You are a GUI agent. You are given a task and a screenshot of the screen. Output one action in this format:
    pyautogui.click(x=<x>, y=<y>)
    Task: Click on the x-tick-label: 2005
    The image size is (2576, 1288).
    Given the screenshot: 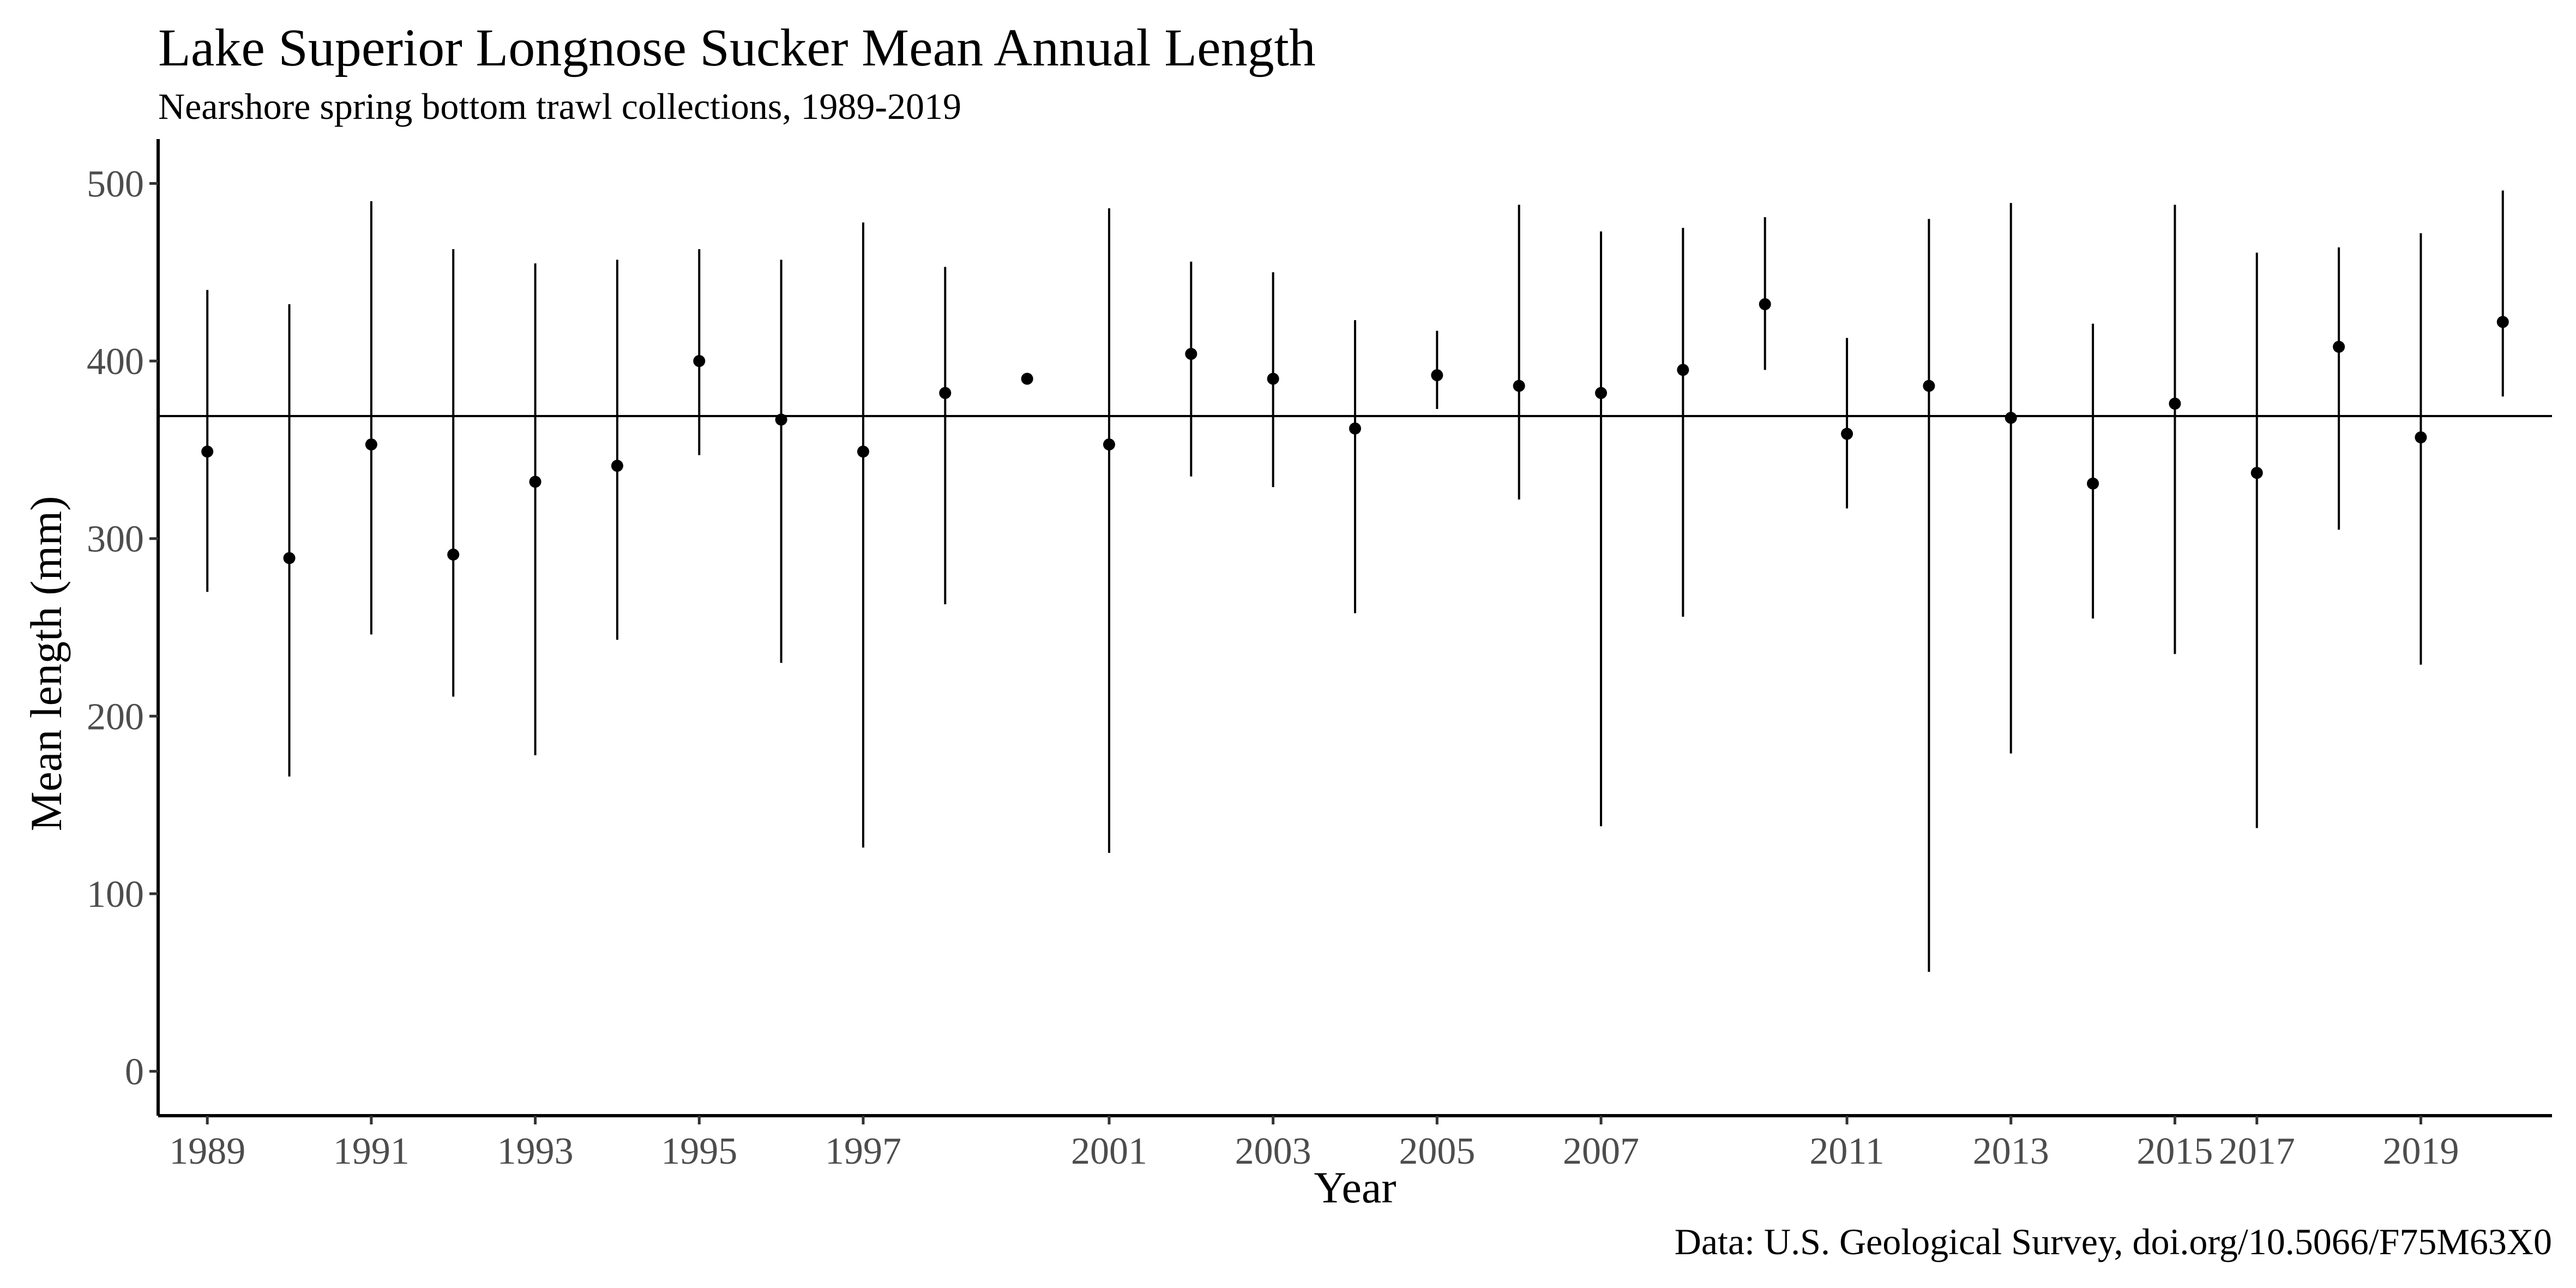 What is the action you would take?
    pyautogui.click(x=1437, y=1151)
    